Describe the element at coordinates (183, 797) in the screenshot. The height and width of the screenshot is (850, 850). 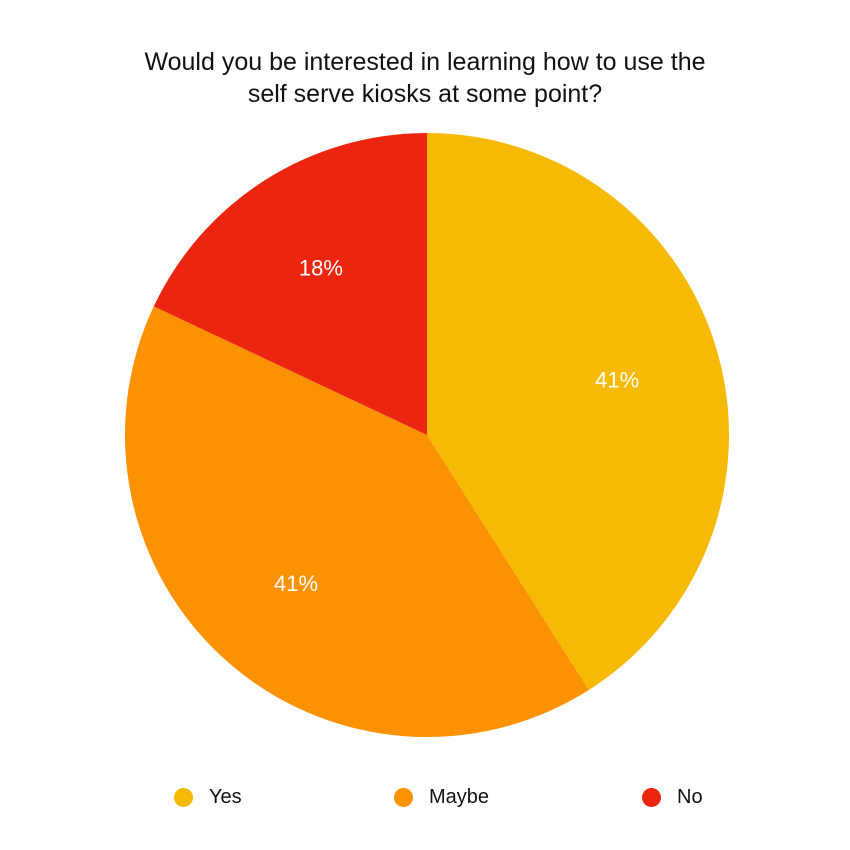
I see `legend-swatch-yes` at that location.